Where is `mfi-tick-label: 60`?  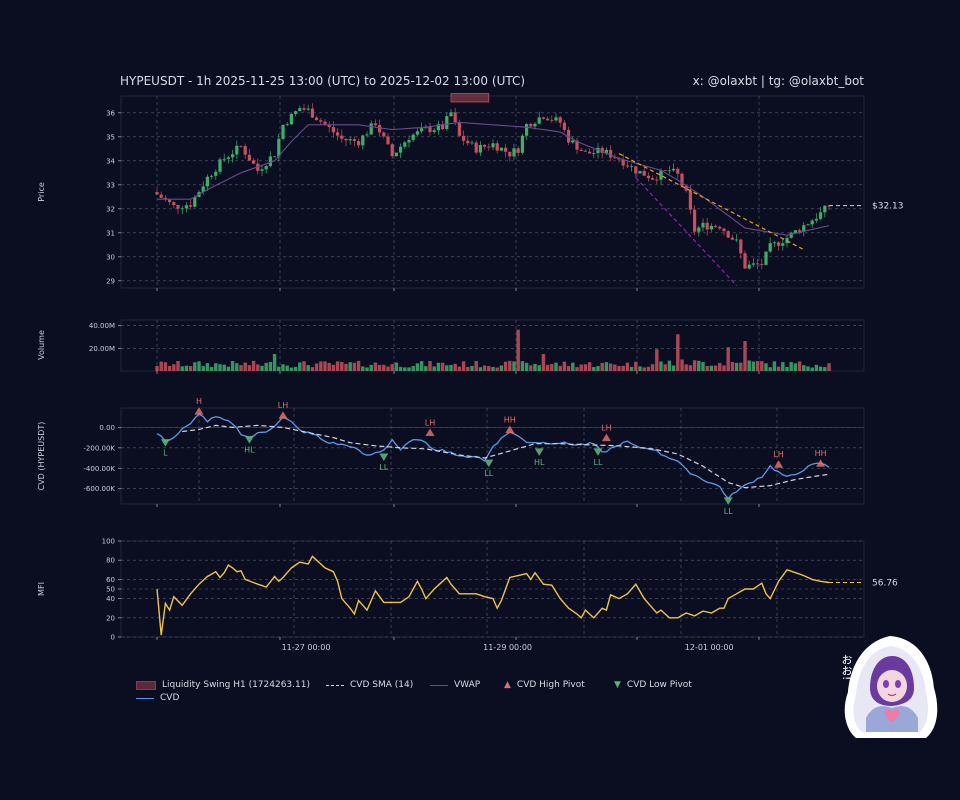 mfi-tick-label: 60 is located at coordinates (110, 580).